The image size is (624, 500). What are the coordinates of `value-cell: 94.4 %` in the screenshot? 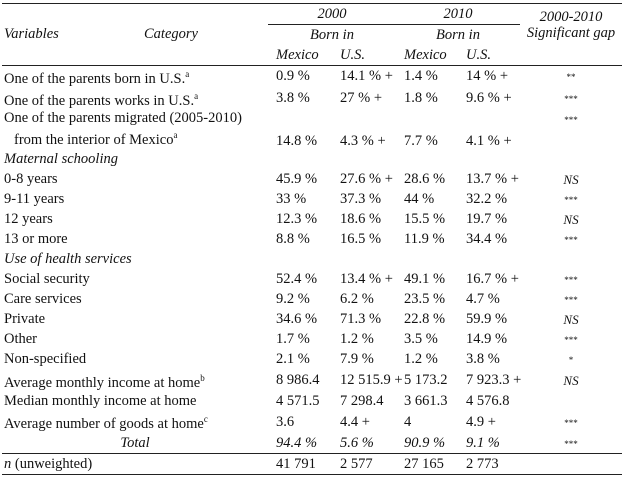 It's located at (300, 444).